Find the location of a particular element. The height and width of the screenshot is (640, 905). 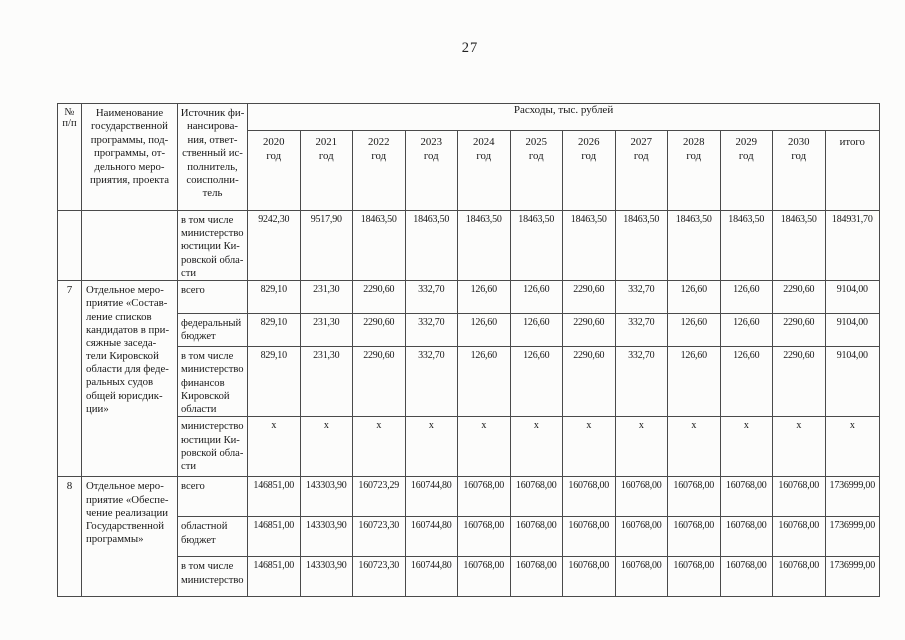

row-number: 7 is located at coordinates (69, 379).